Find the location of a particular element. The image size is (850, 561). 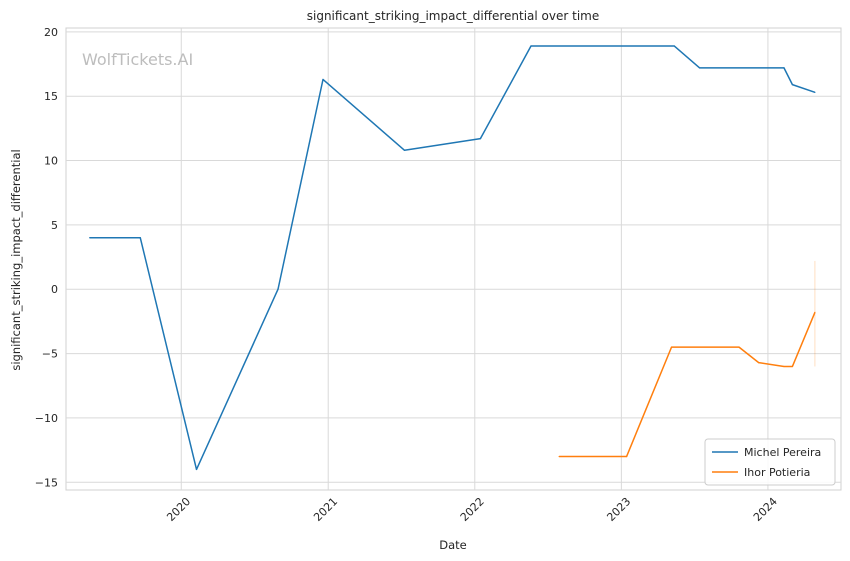

y-tick-label: 20 is located at coordinates (51, 32).